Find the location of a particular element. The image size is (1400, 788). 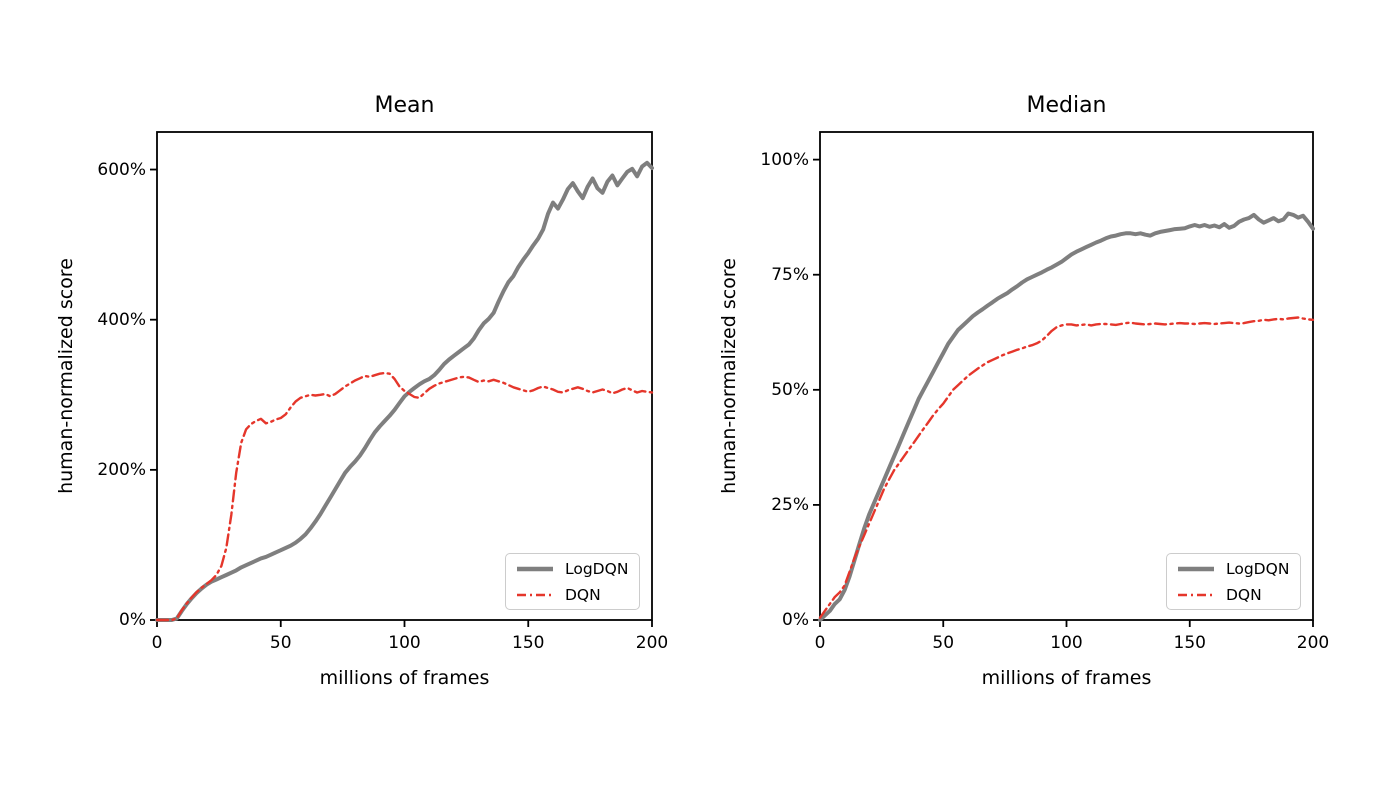

y-tick-label-mean: 200% is located at coordinates (121, 469).